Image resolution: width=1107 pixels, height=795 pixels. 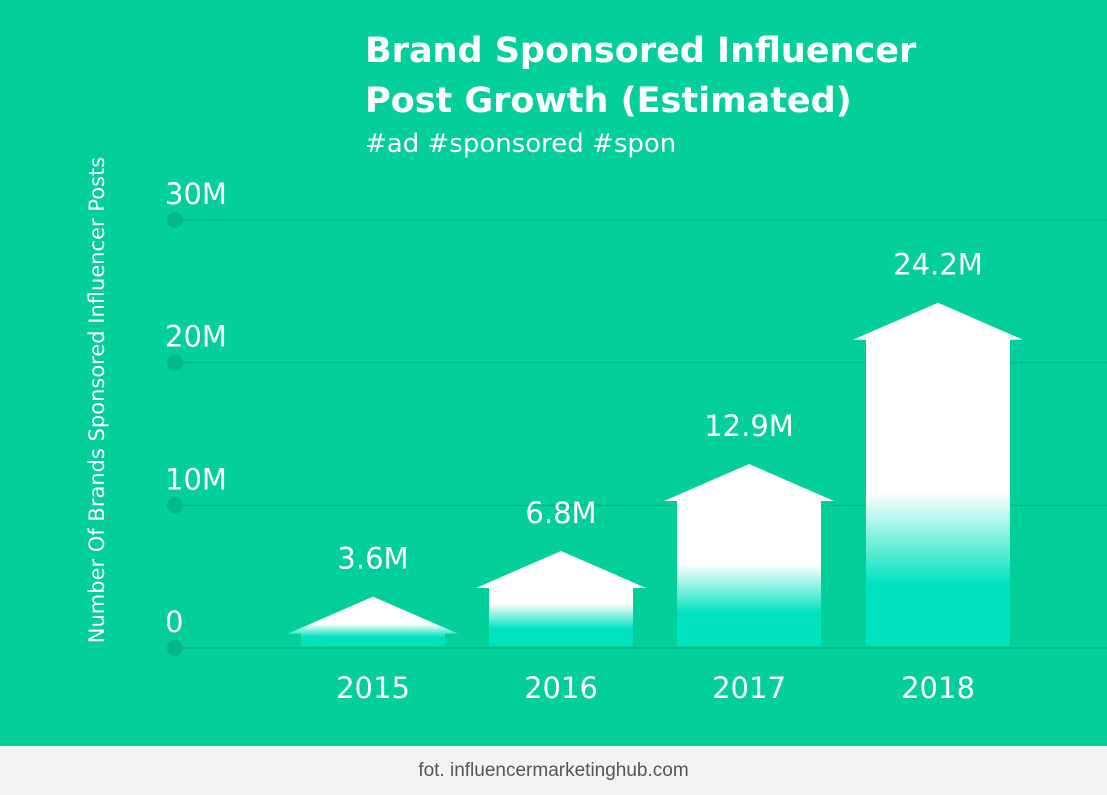 What do you see at coordinates (749, 426) in the screenshot?
I see `value-label: 12.9M` at bounding box center [749, 426].